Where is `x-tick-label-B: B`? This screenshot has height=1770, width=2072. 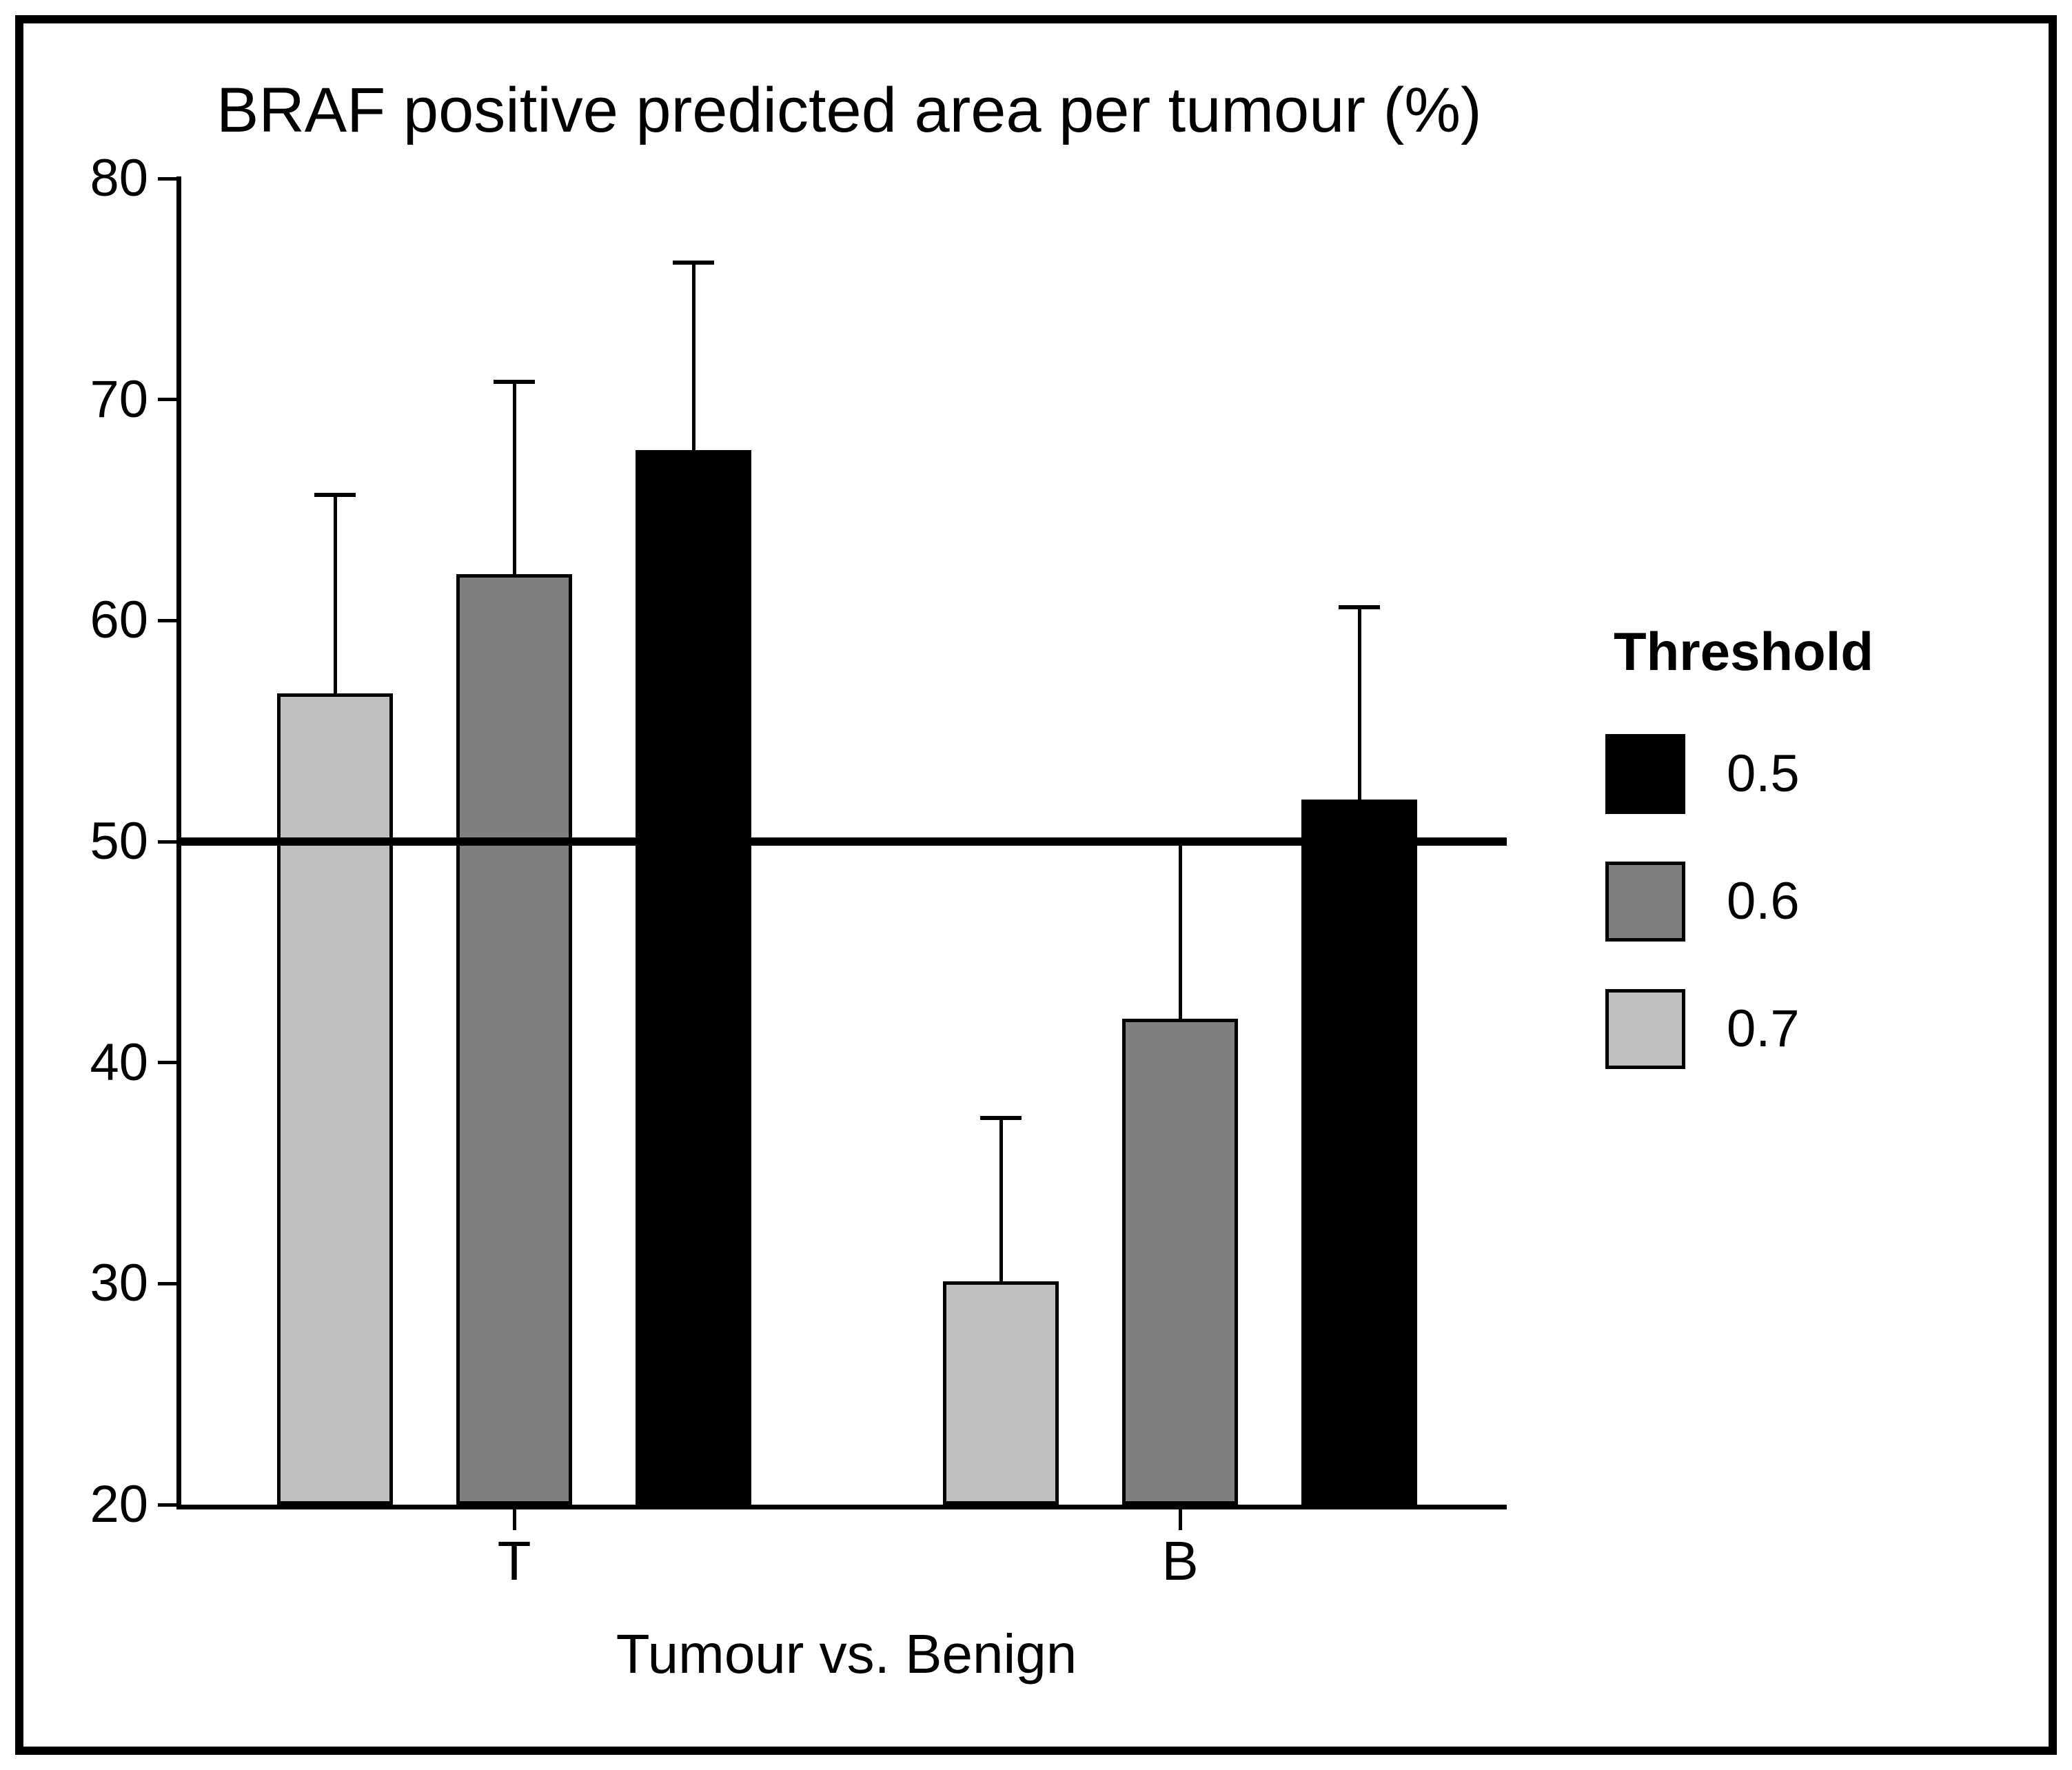 x-tick-label-B: B is located at coordinates (1180, 1560).